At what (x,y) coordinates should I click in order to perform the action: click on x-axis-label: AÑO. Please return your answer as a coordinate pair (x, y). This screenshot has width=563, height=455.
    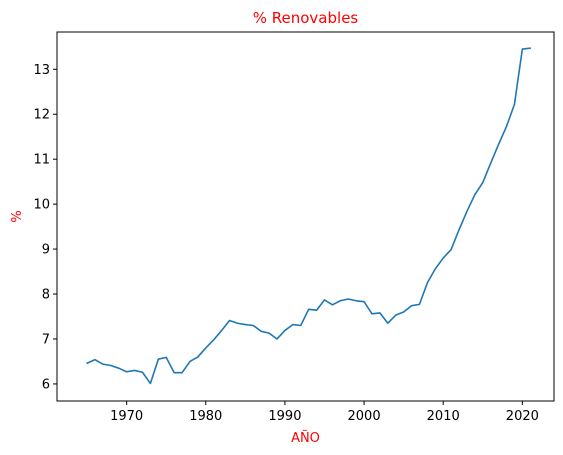
    Looking at the image, I should click on (305, 438).